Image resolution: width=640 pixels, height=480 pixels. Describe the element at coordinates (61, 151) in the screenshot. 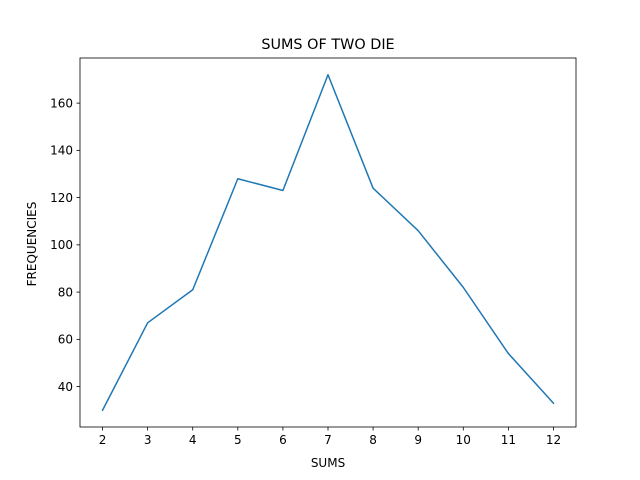

I see `y-tick-label: 140` at that location.